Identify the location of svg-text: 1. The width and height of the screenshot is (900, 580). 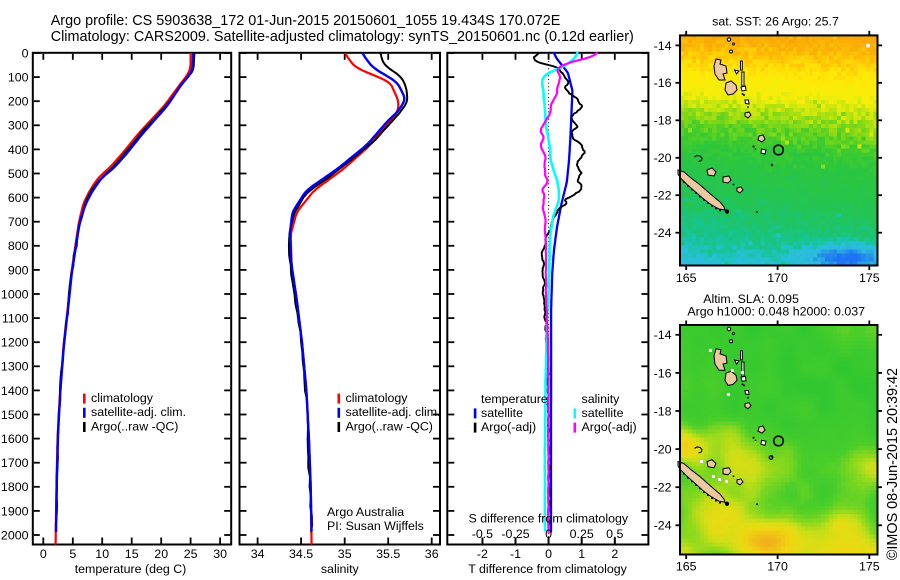
(581, 554).